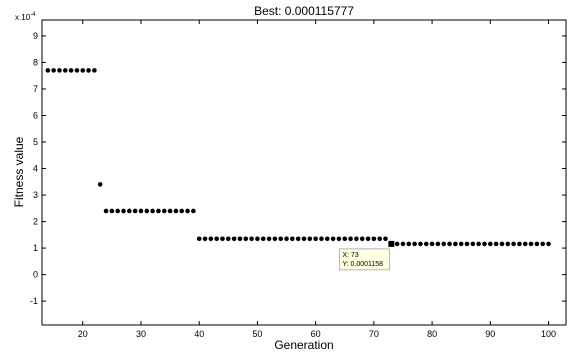  What do you see at coordinates (35, 89) in the screenshot?
I see `y-tick-label: 7` at bounding box center [35, 89].